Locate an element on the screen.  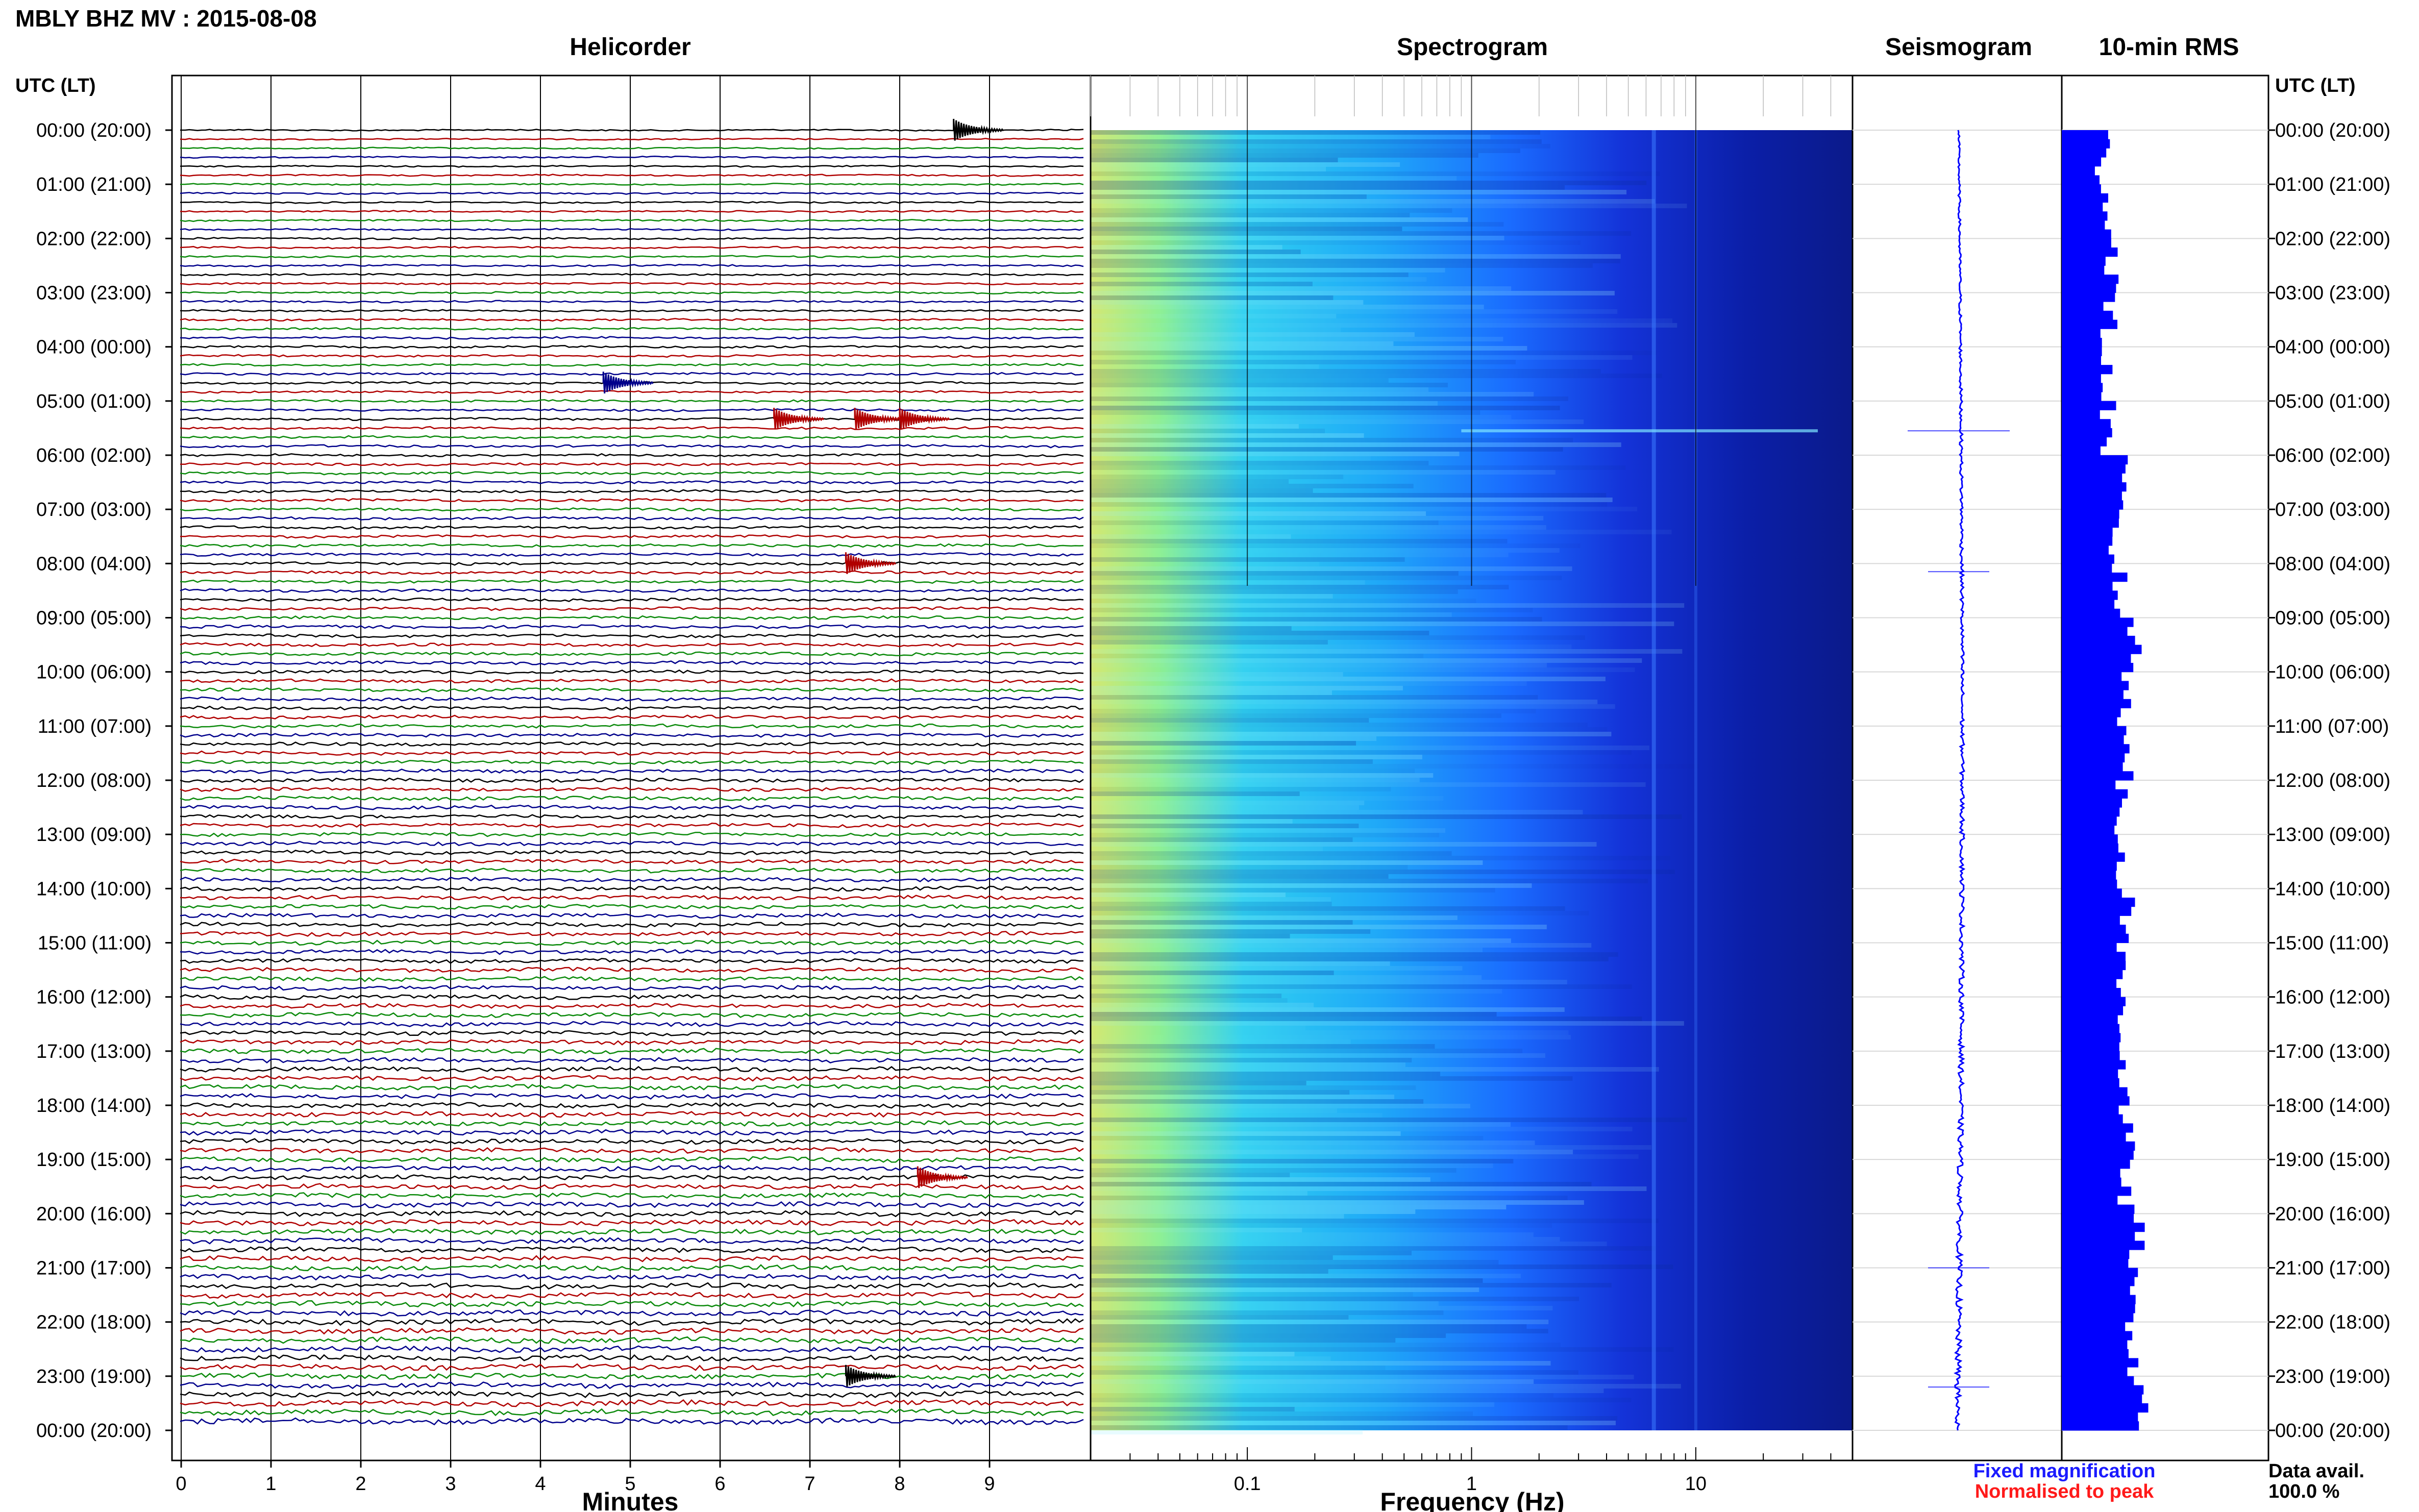
time-label-right: 16:00 (12:00) is located at coordinates (2332, 997).